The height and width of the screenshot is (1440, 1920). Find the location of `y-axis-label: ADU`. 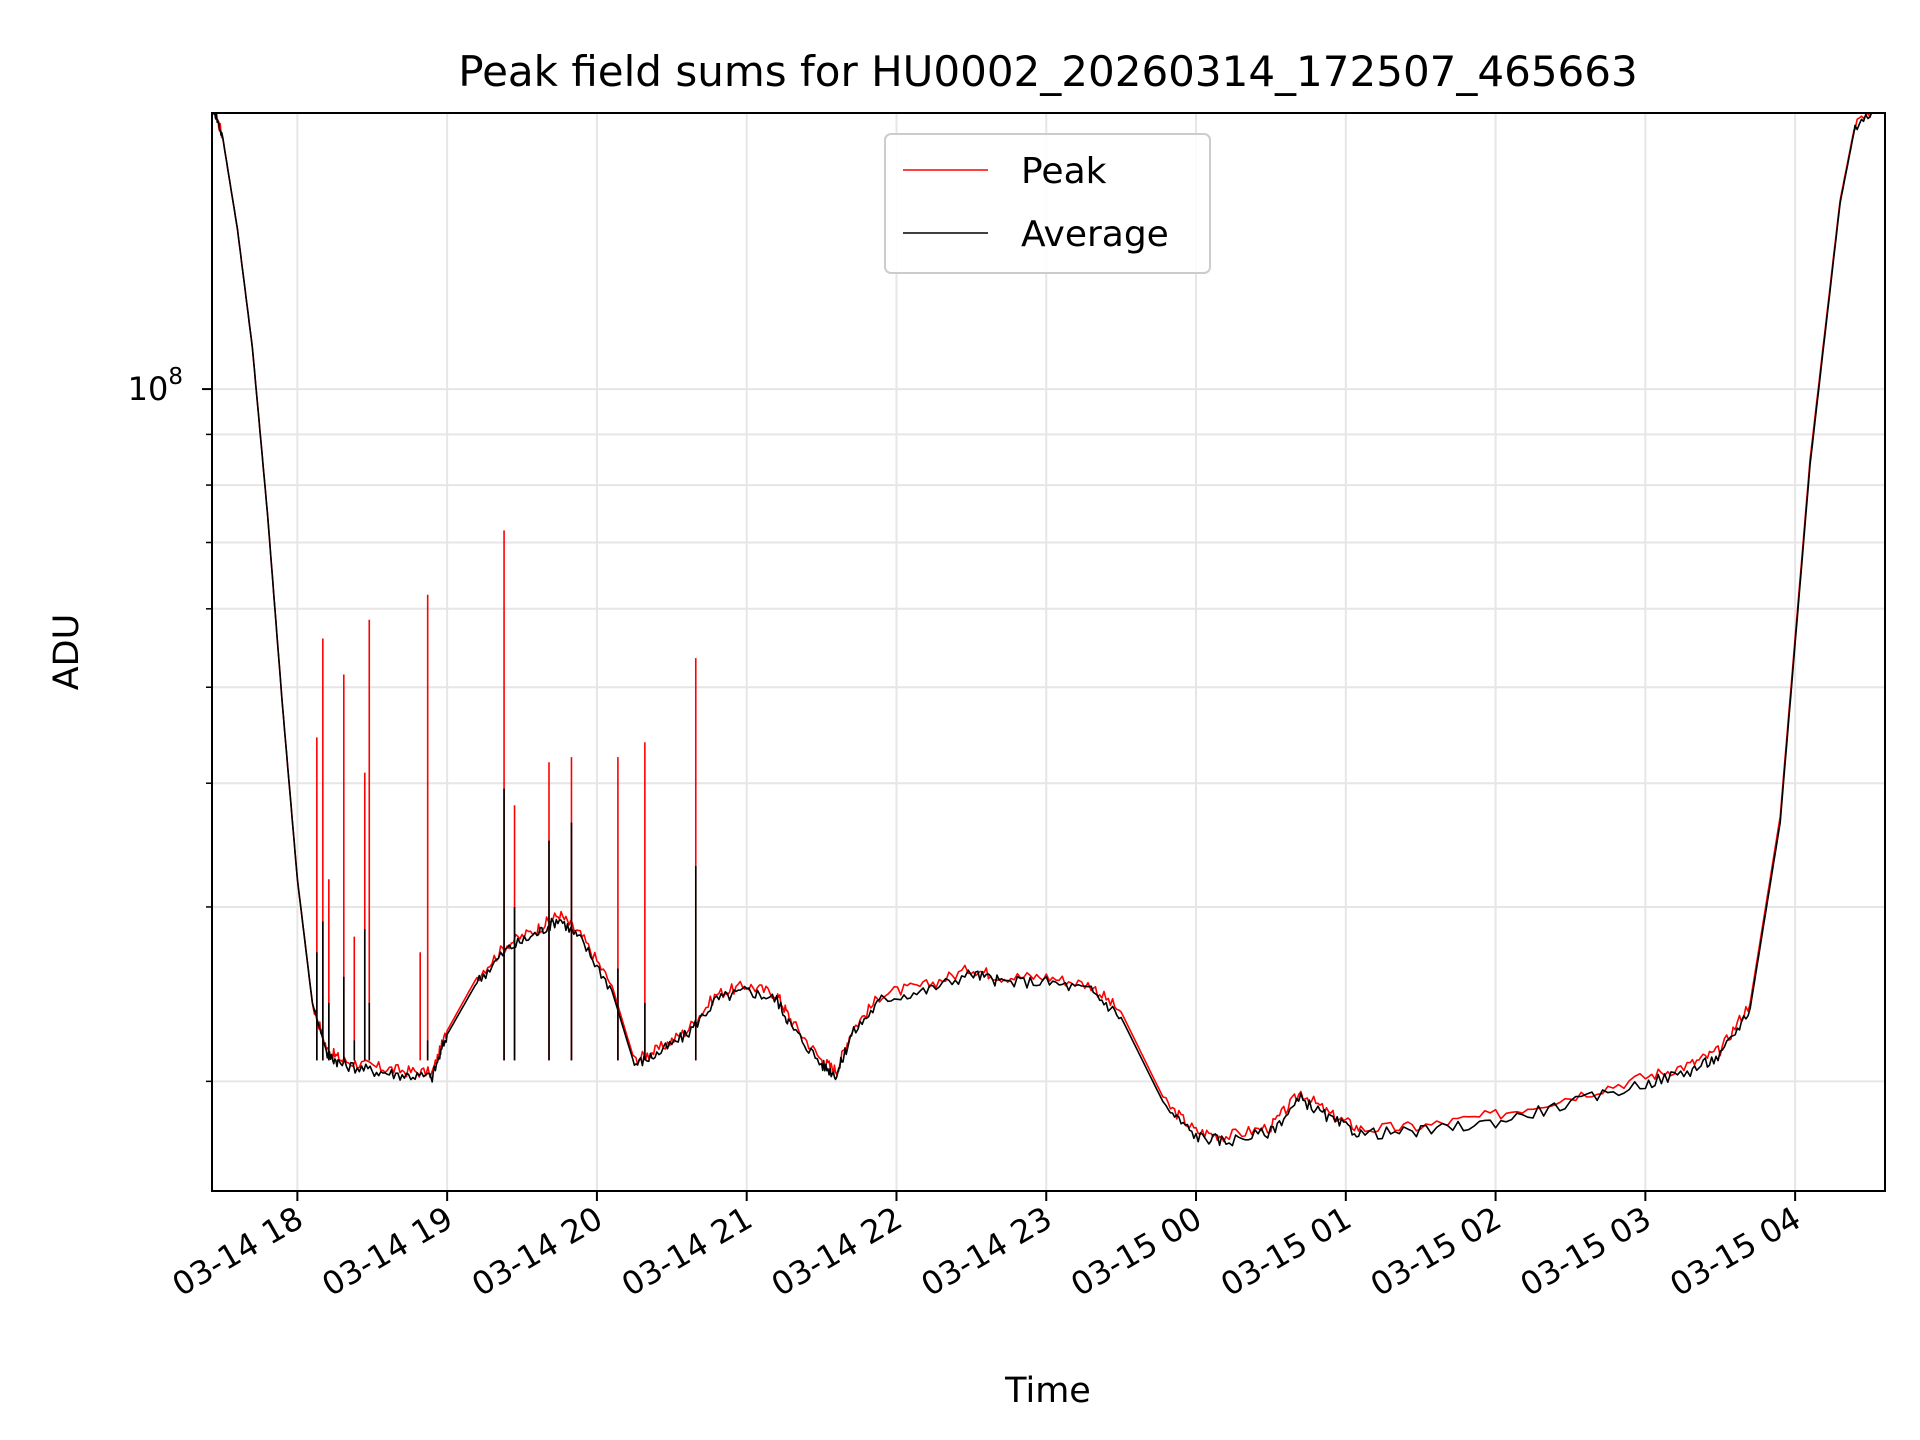

y-axis-label: ADU is located at coordinates (67, 652).